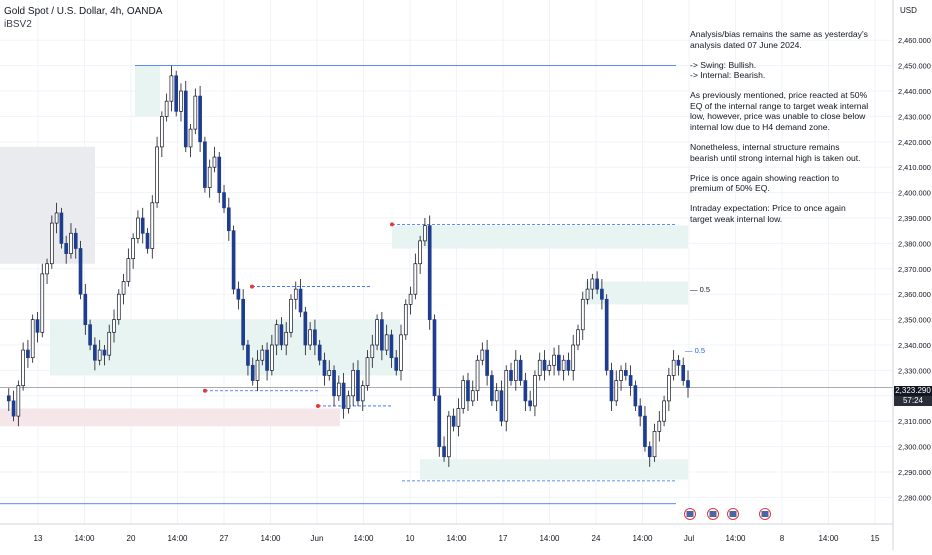  What do you see at coordinates (914, 193) in the screenshot?
I see `price-tick-label: 2,400.000` at bounding box center [914, 193].